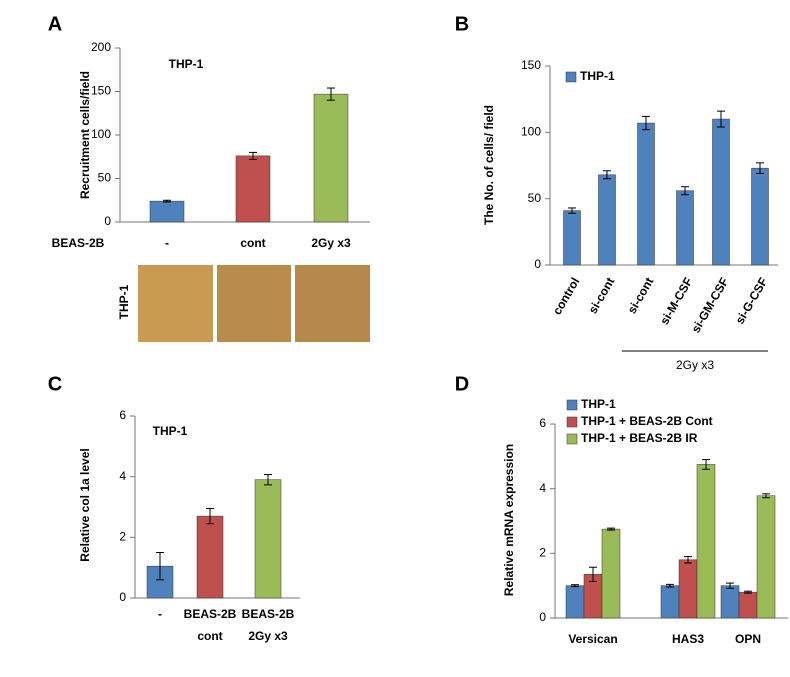 The width and height of the screenshot is (790, 677). What do you see at coordinates (462, 24) in the screenshot?
I see `panel-label: B` at bounding box center [462, 24].